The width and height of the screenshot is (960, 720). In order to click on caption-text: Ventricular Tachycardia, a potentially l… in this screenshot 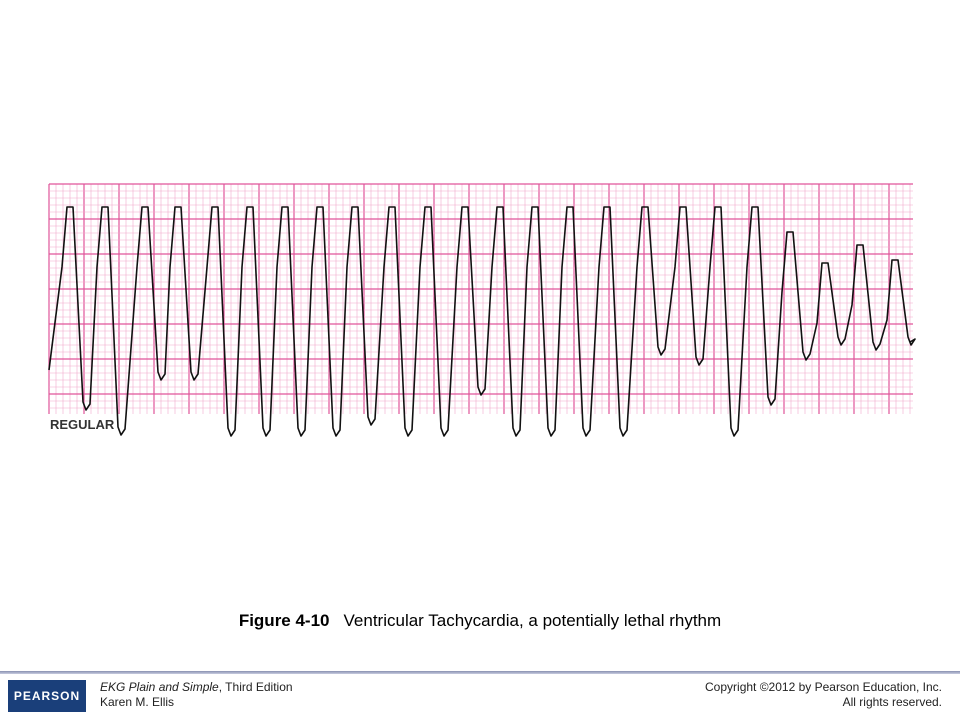, I will do `click(532, 620)`.